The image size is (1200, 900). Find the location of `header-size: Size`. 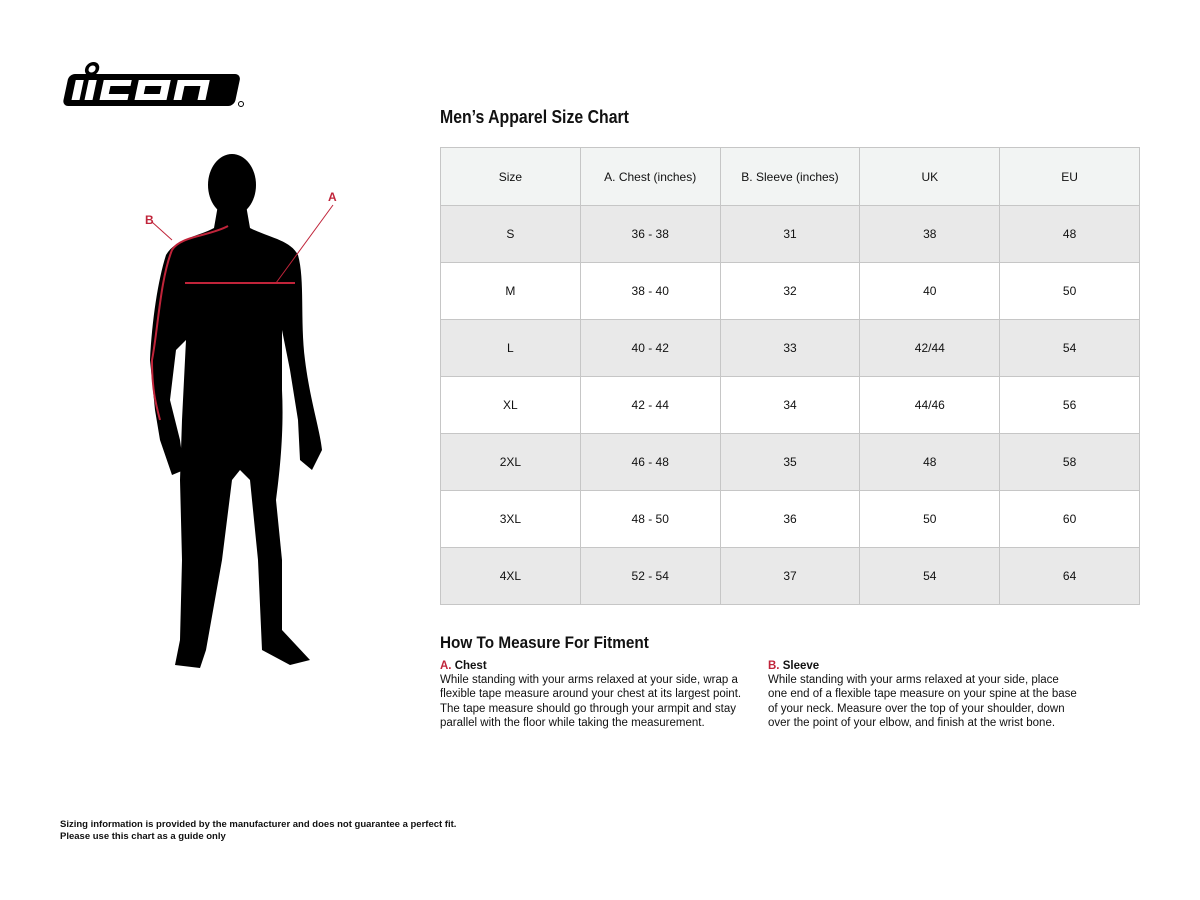

header-size: Size is located at coordinates (510, 176).